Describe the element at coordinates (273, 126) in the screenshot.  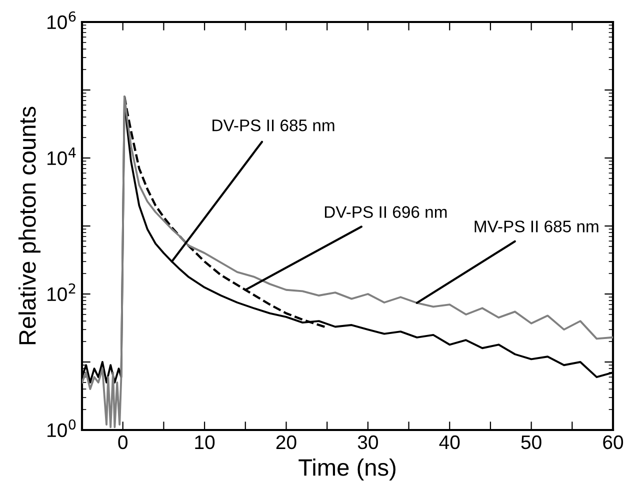
I see `annotation: DV-PS II 685 nm` at that location.